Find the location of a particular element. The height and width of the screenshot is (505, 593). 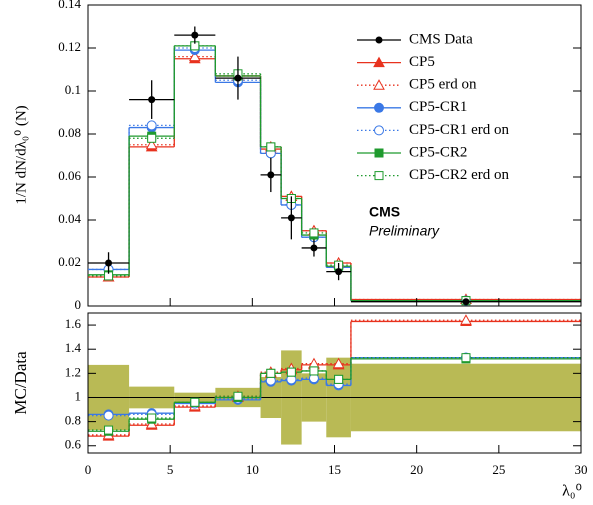

y-tick-label: 1.6 is located at coordinates (73, 323).